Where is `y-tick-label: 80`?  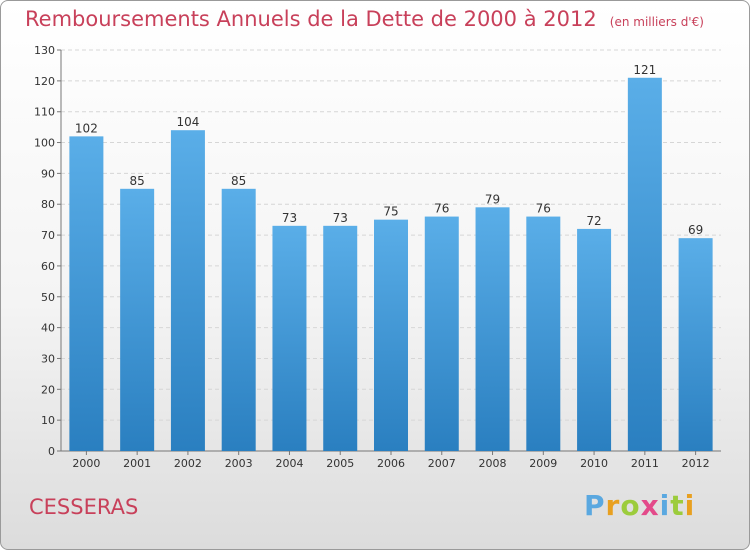
y-tick-label: 80 is located at coordinates (48, 204).